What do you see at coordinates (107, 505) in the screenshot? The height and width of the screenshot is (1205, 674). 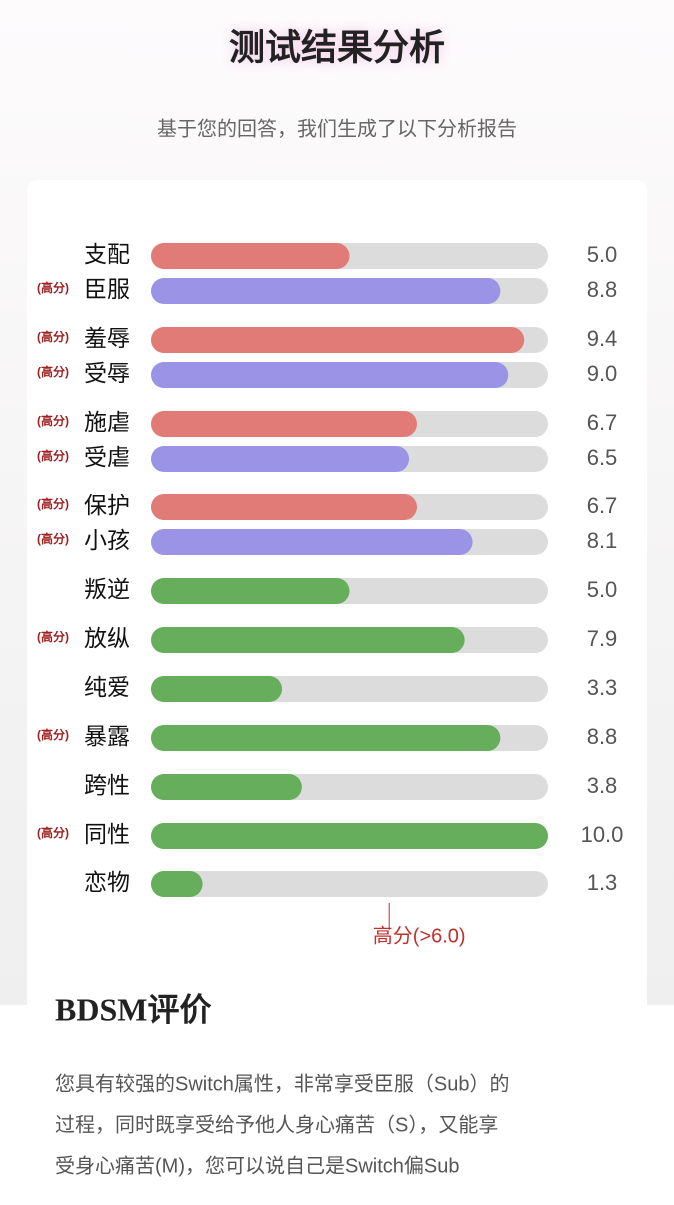 I see `category-label: 保护` at bounding box center [107, 505].